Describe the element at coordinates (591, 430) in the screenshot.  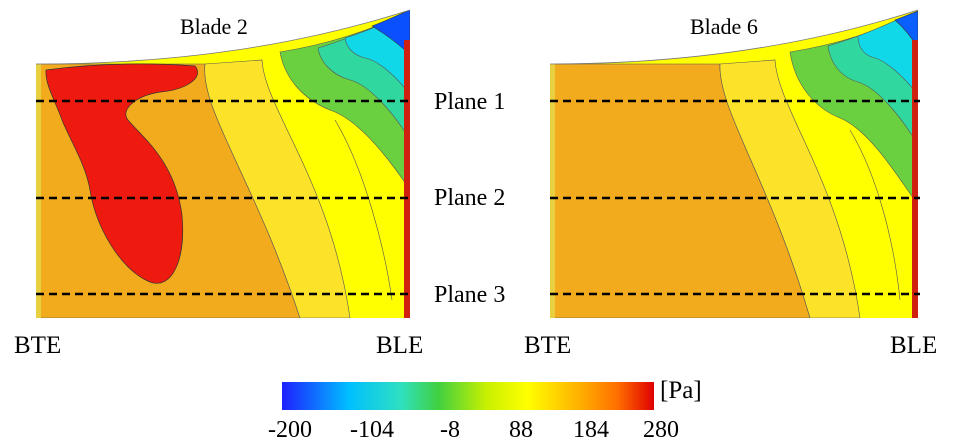
I see `colorbar-tick: 184` at that location.